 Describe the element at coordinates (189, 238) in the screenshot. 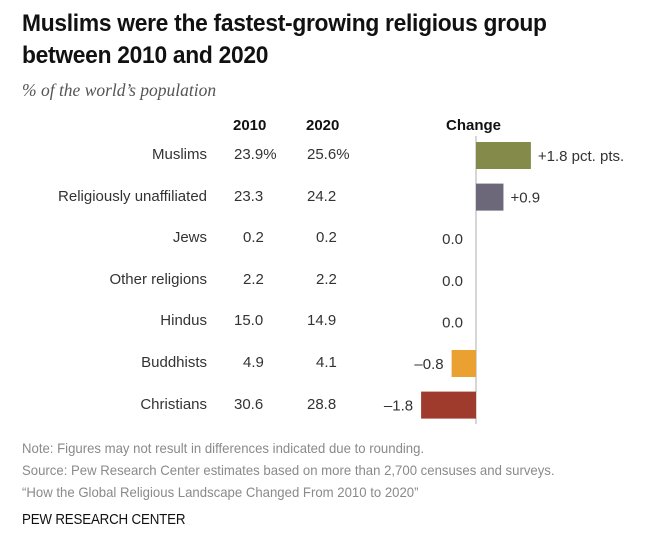

I see `row-label-jews: Jews` at that location.